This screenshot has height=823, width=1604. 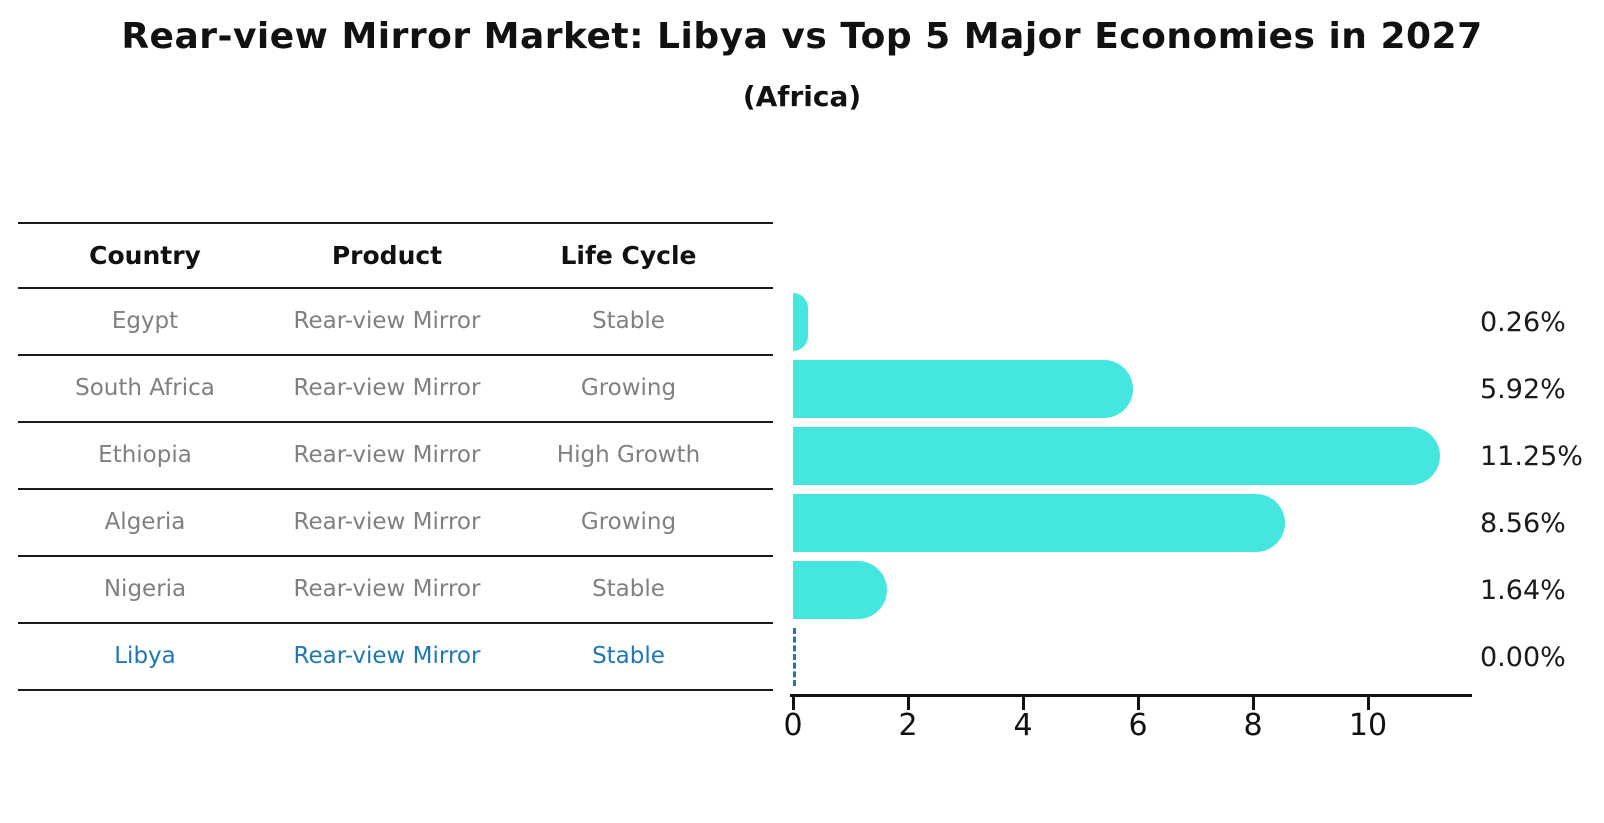 What do you see at coordinates (1523, 657) in the screenshot?
I see `value-label: 0.00%` at bounding box center [1523, 657].